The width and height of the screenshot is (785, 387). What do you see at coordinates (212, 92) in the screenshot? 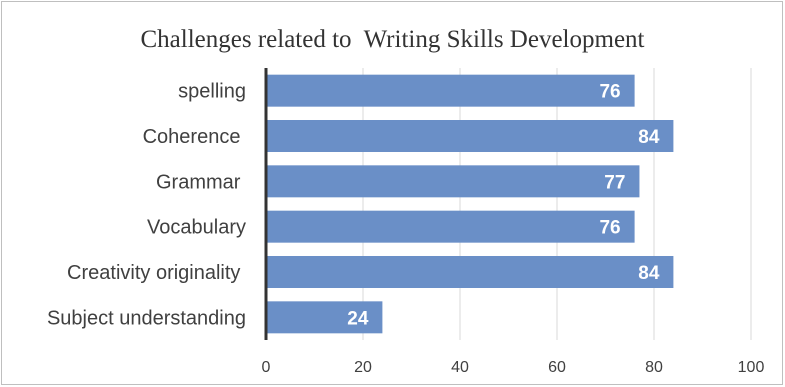
I see `category-label: spelling` at bounding box center [212, 92].